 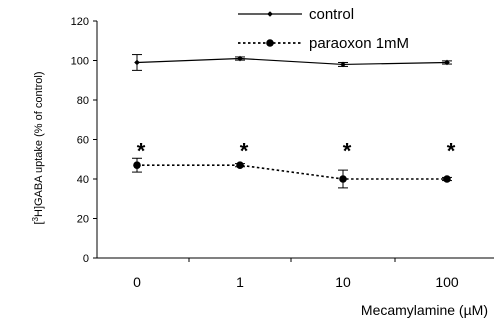 I want to click on y-tick-label: 60, so click(x=83, y=141).